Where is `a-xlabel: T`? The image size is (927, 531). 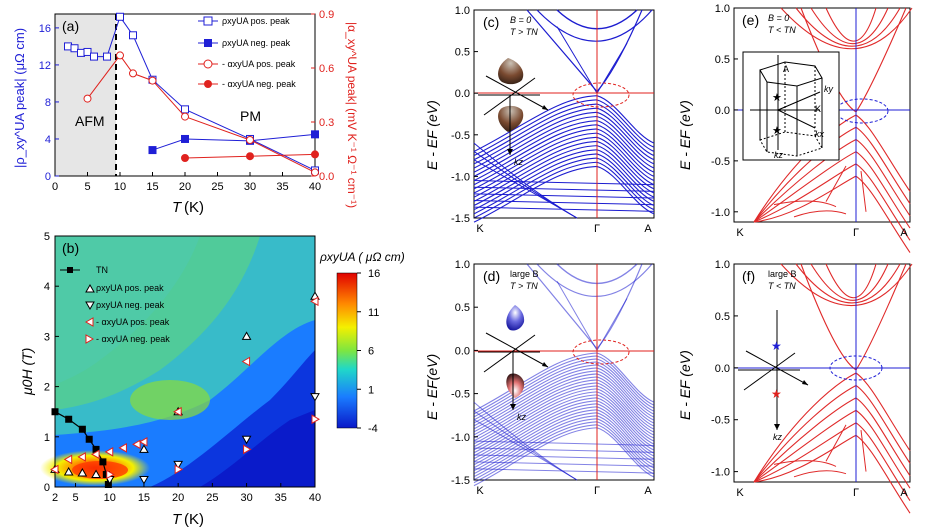
a-xlabel: T is located at coordinates (177, 207).